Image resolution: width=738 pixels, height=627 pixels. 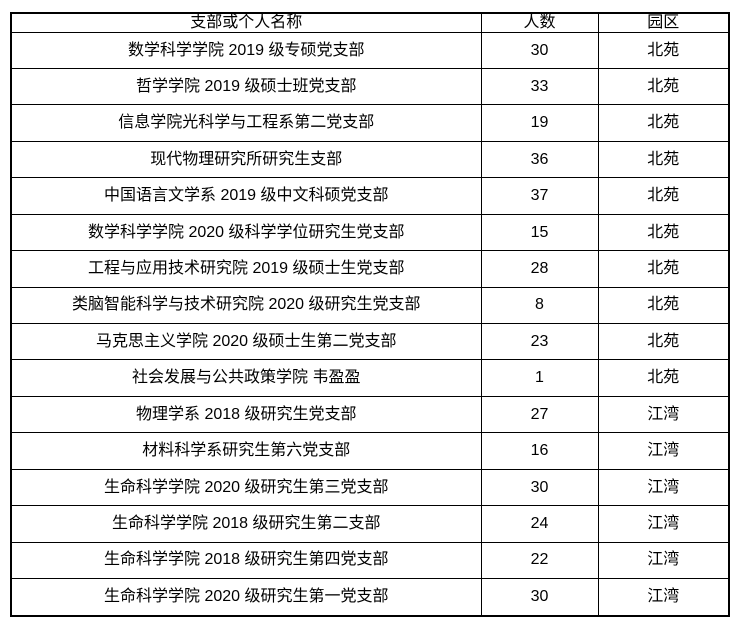 What do you see at coordinates (246, 87) in the screenshot?
I see `cell-branch-name: 哲学学院 2019 级硕士班党支部` at bounding box center [246, 87].